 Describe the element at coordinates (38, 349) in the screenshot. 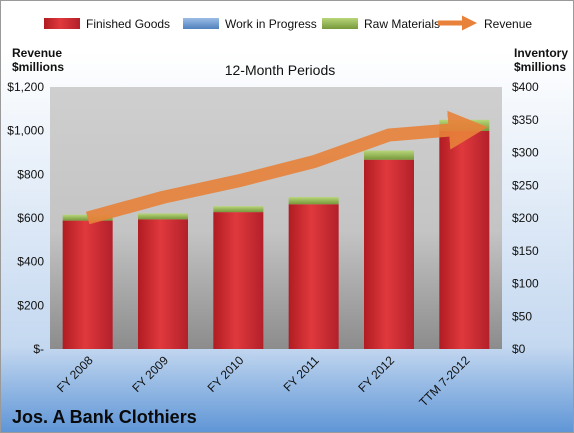

I see `left-tick-label: $-` at that location.